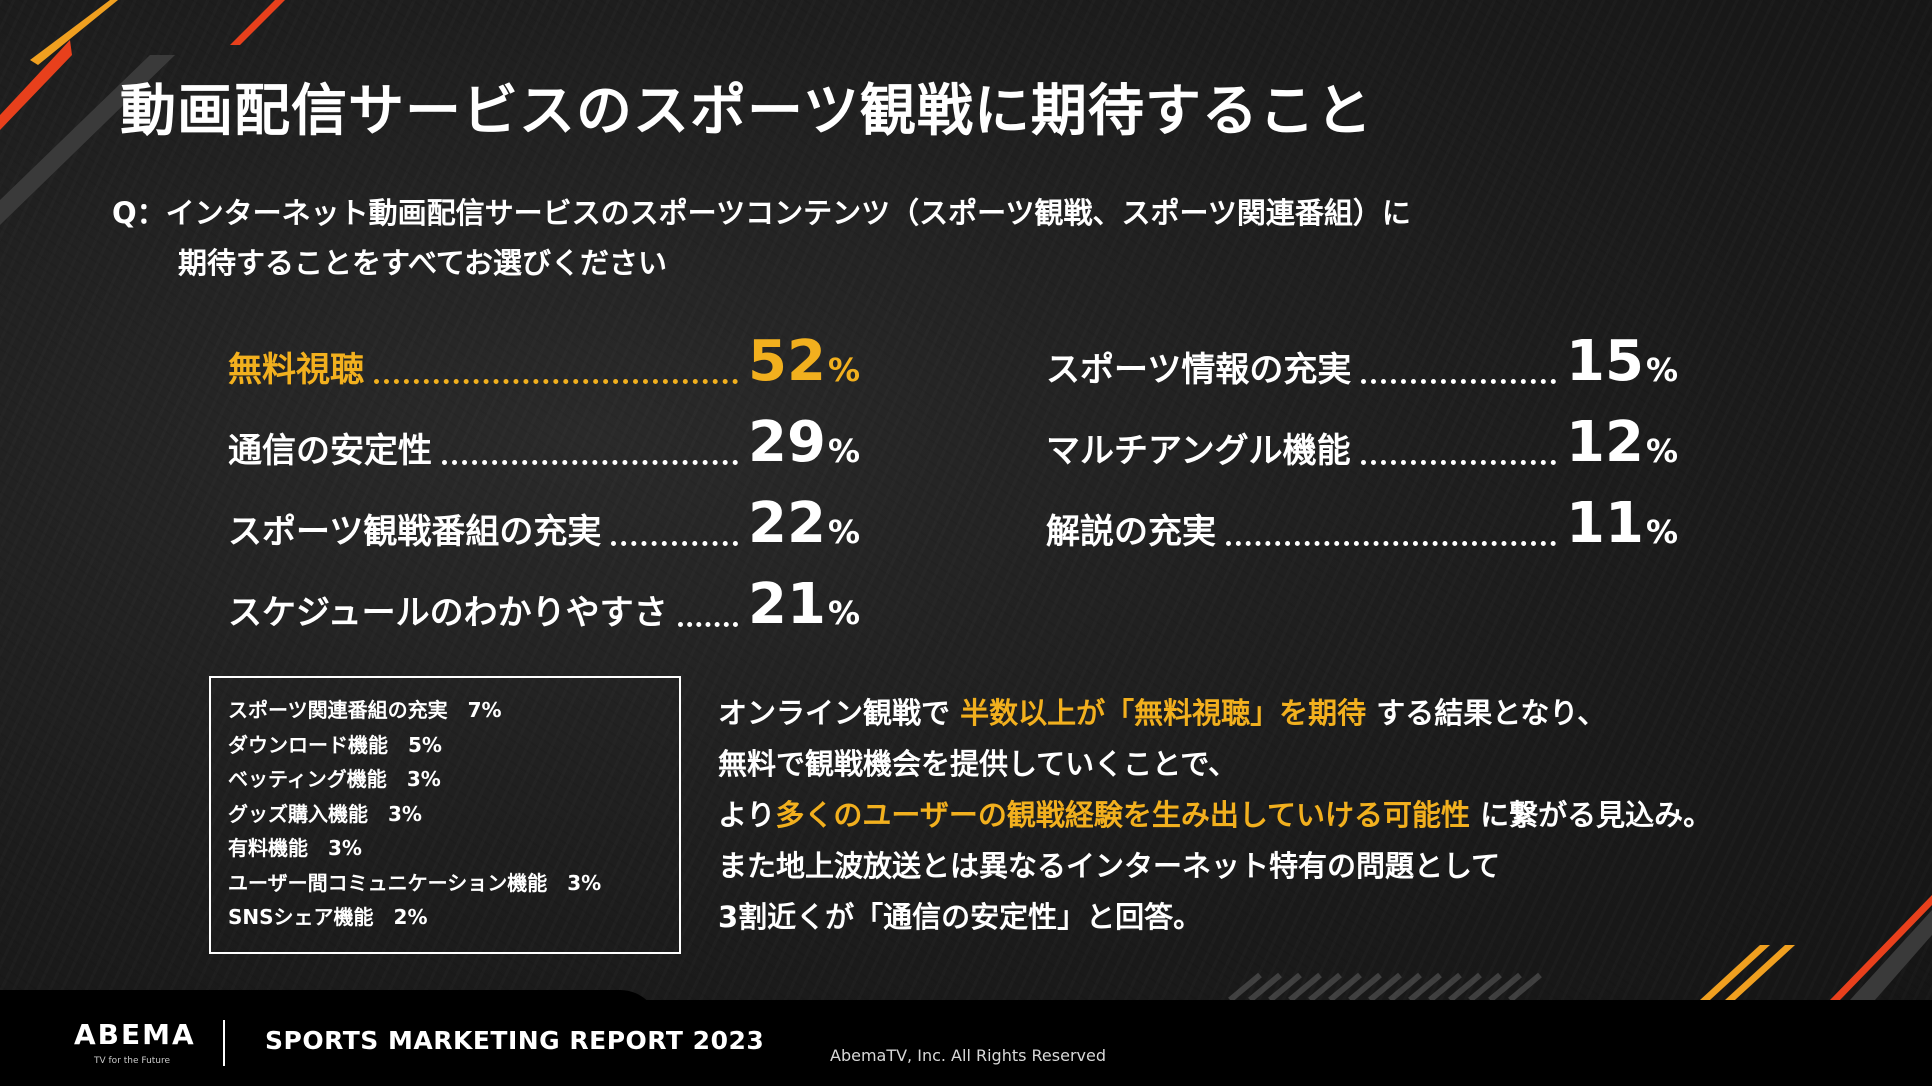 The image size is (1932, 1086). Describe the element at coordinates (787, 523) in the screenshot. I see `result-value: 22` at that location.